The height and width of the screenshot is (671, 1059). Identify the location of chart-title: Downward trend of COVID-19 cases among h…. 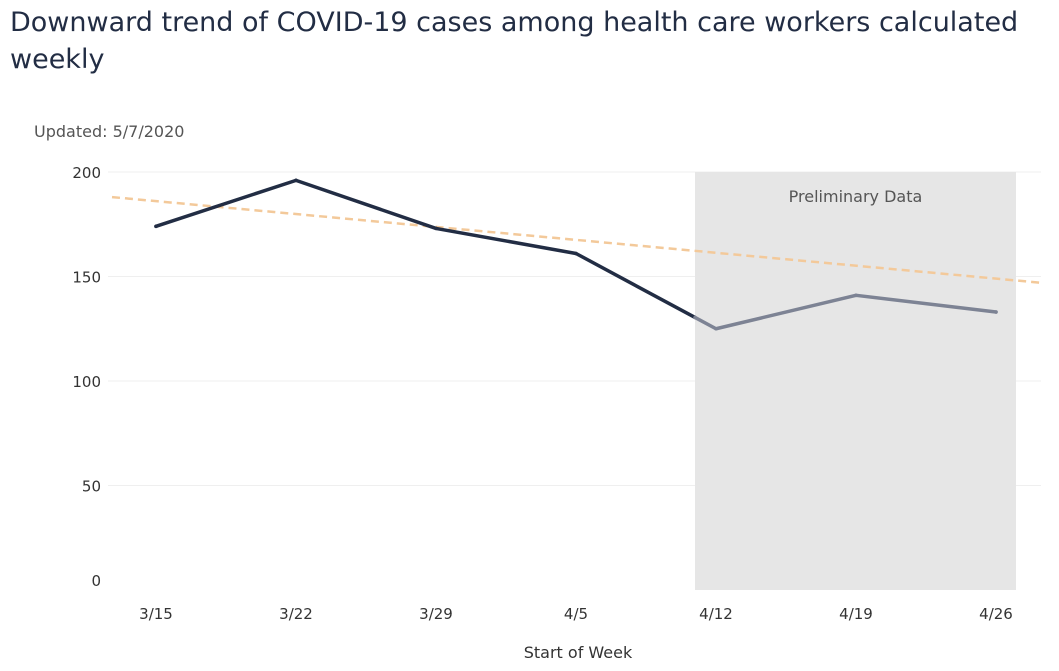
(514, 41).